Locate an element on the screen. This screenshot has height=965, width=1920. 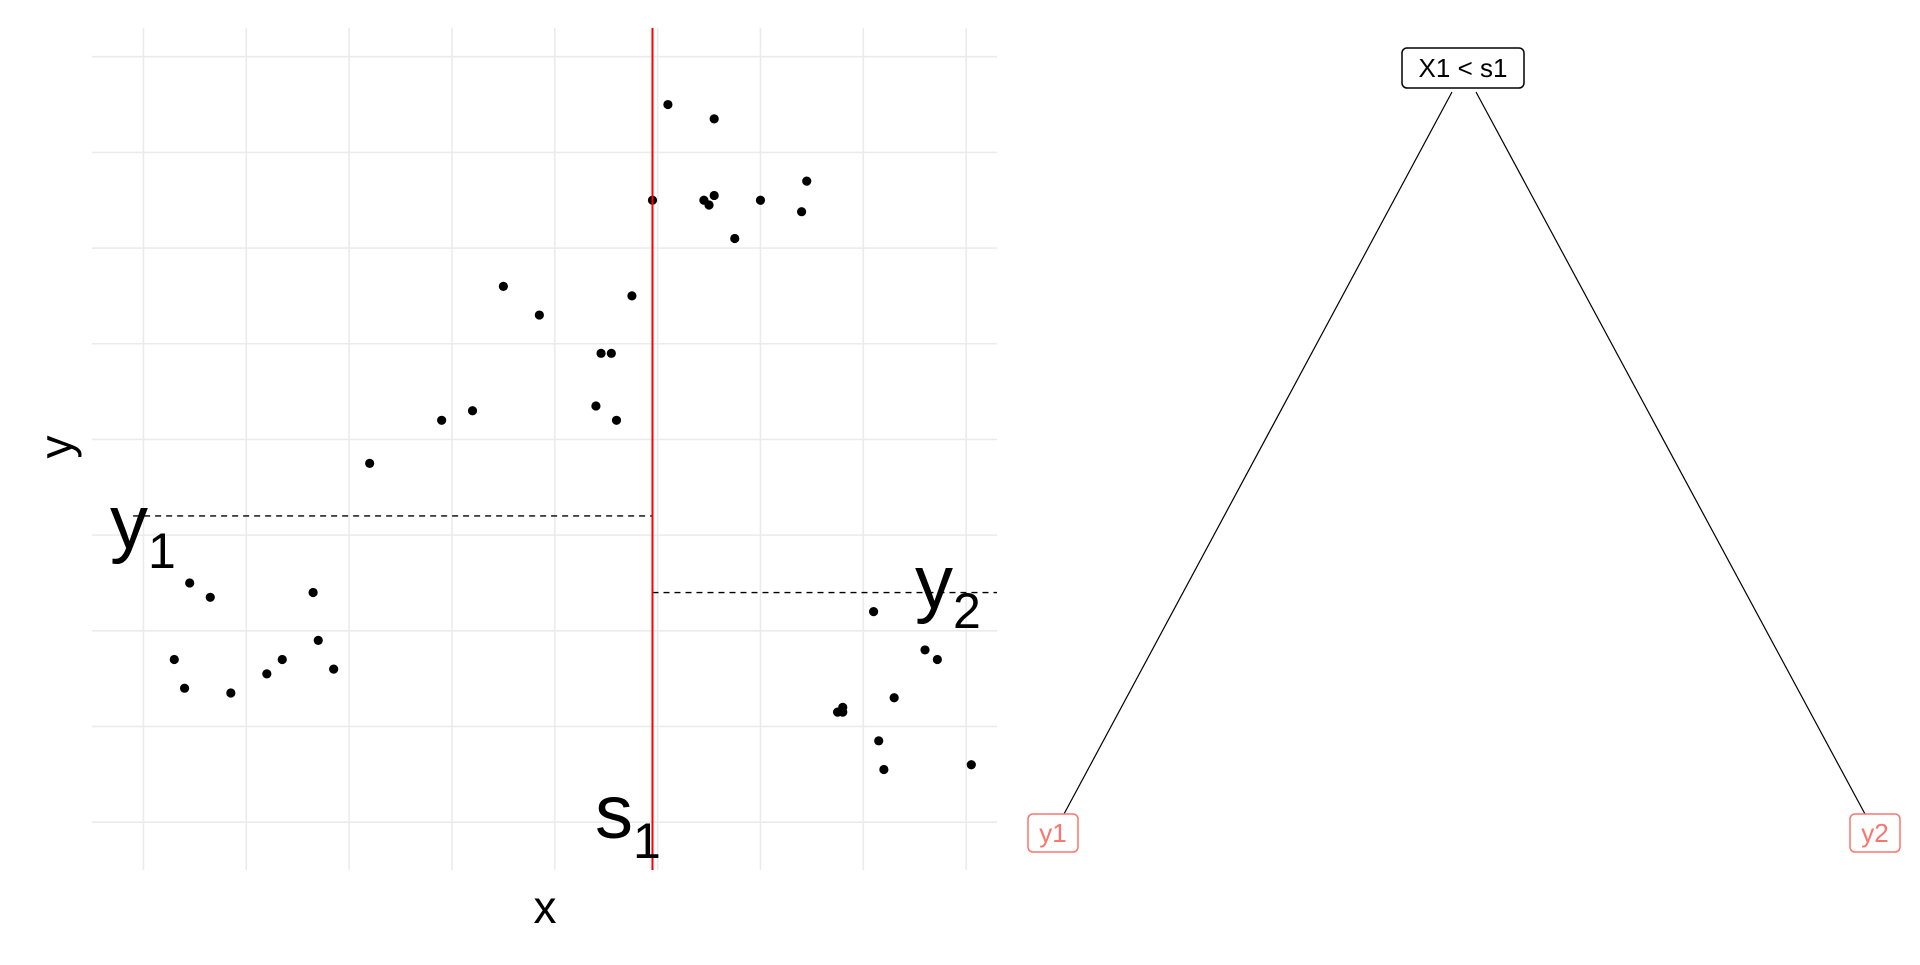
mean-label-y1: y1 is located at coordinates (143, 529).